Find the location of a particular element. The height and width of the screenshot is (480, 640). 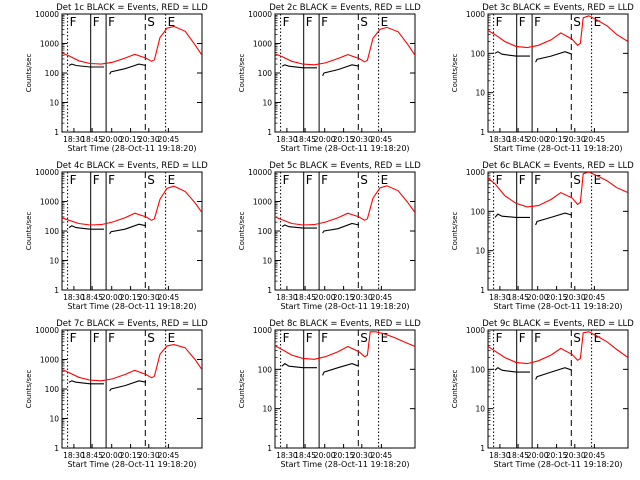

panel-title: Det 9c BLACK = Events, RED = LLD is located at coordinates (558, 324).